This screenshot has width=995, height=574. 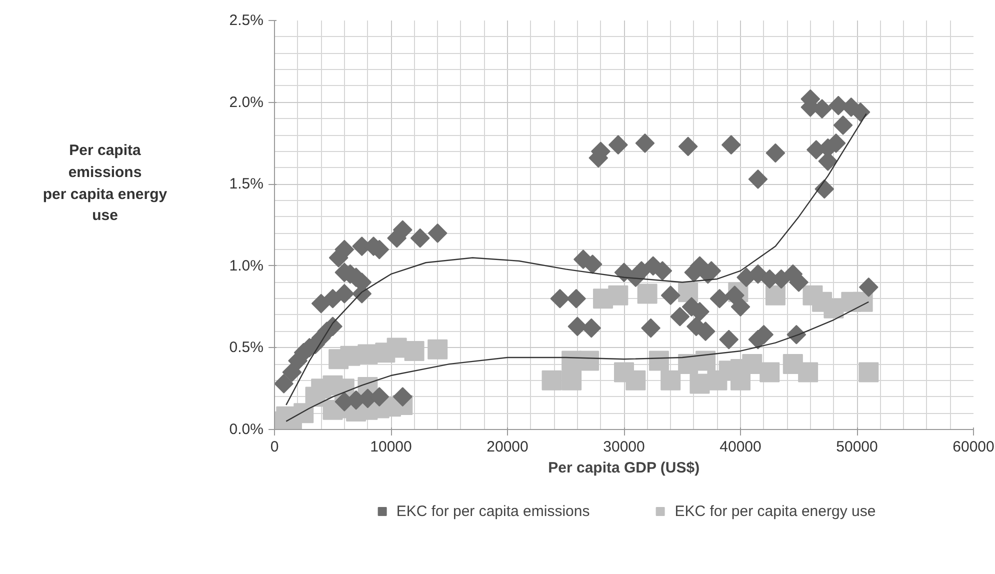 I want to click on y-tick-label: 1.5%, so click(x=246, y=184).